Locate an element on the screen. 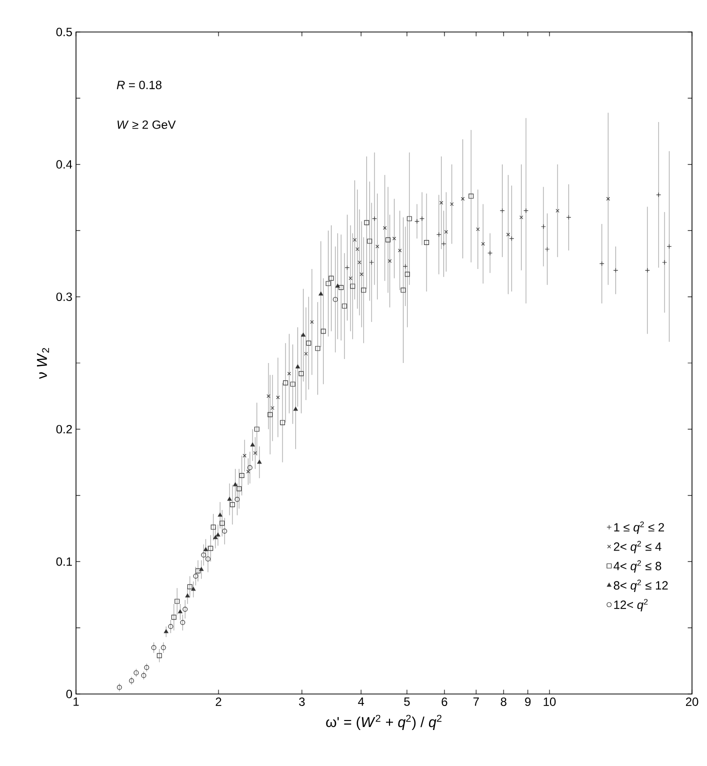  x-tick-label: 7 is located at coordinates (476, 702).